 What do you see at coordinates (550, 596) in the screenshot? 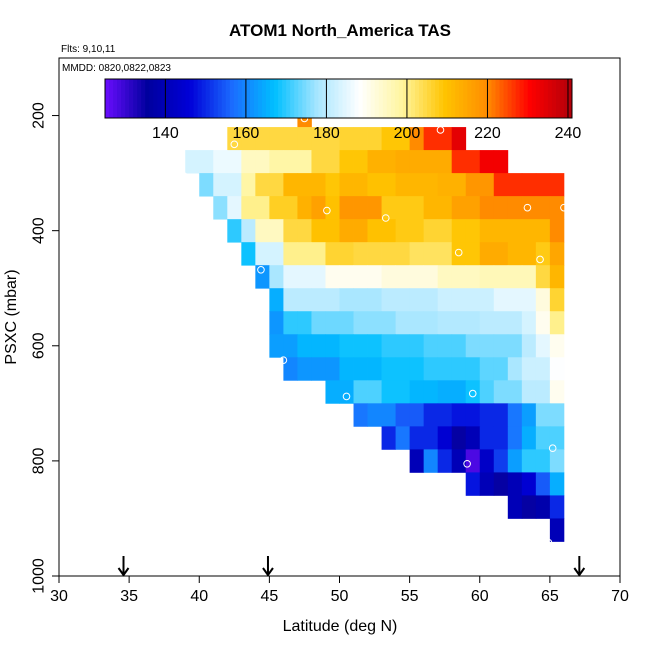
I see `x-tick-label: 65` at bounding box center [550, 596].